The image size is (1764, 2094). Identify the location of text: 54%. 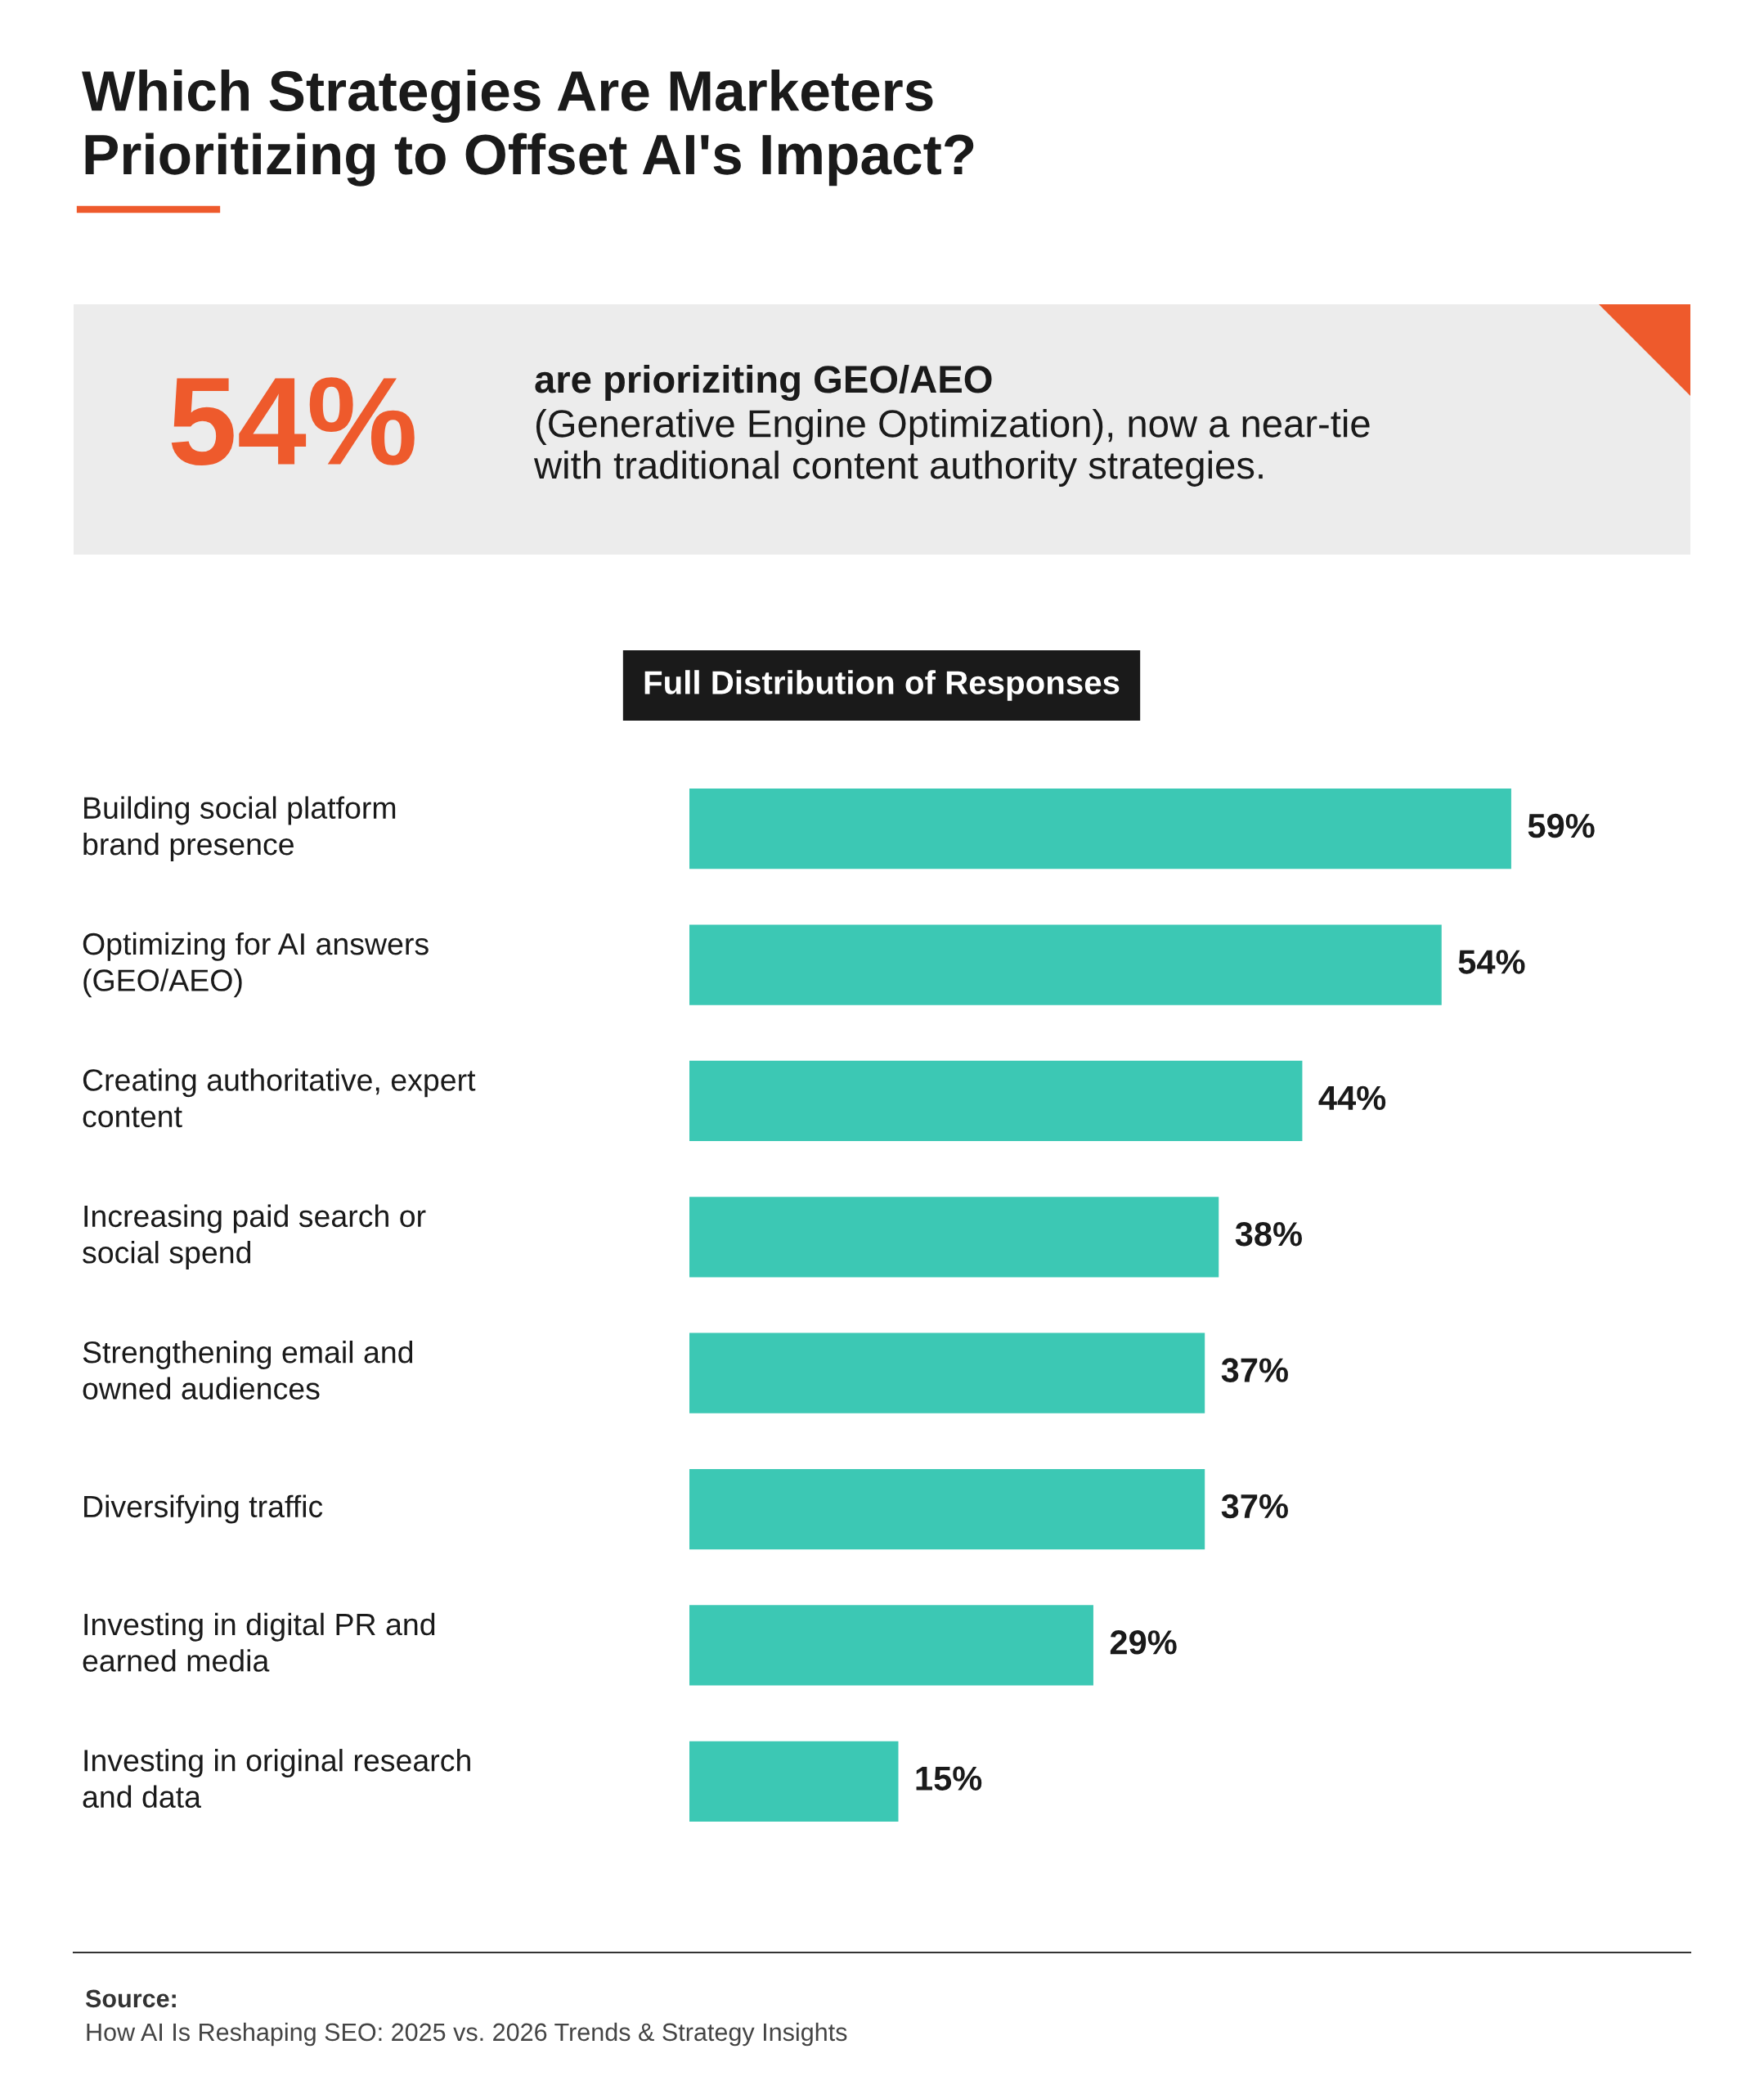
(293, 422).